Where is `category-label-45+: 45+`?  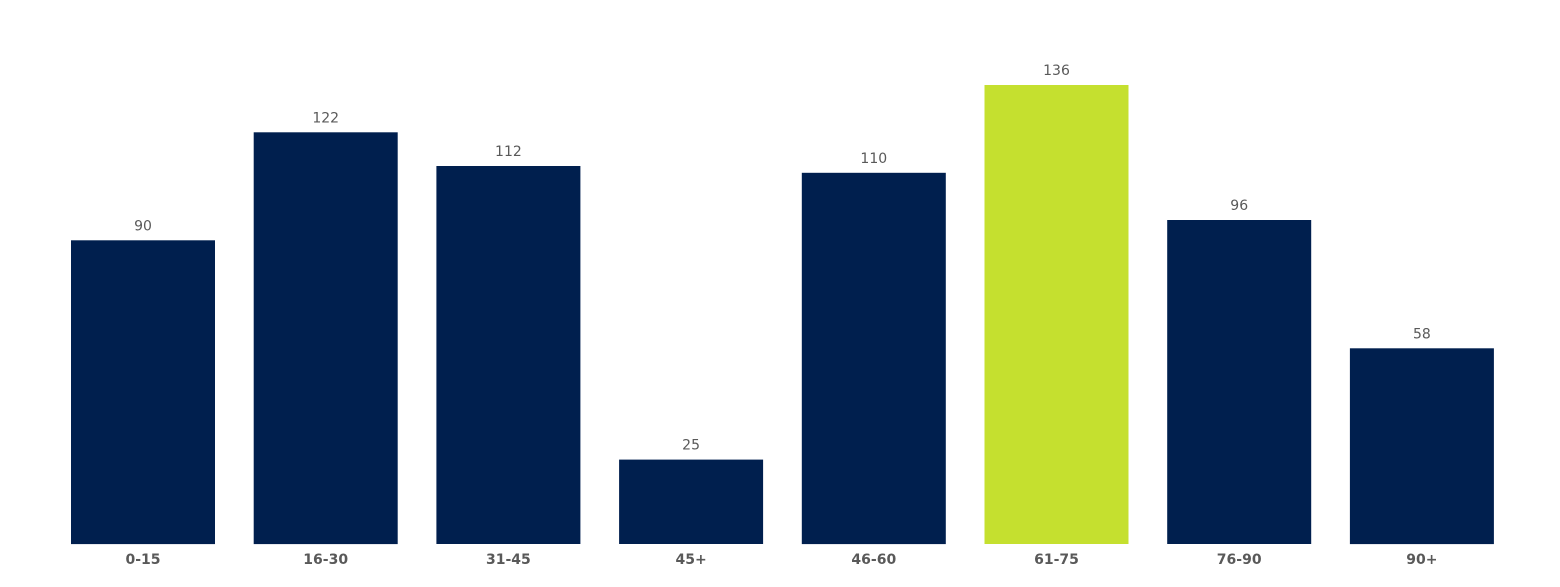 category-label-45+: 45+ is located at coordinates (690, 560).